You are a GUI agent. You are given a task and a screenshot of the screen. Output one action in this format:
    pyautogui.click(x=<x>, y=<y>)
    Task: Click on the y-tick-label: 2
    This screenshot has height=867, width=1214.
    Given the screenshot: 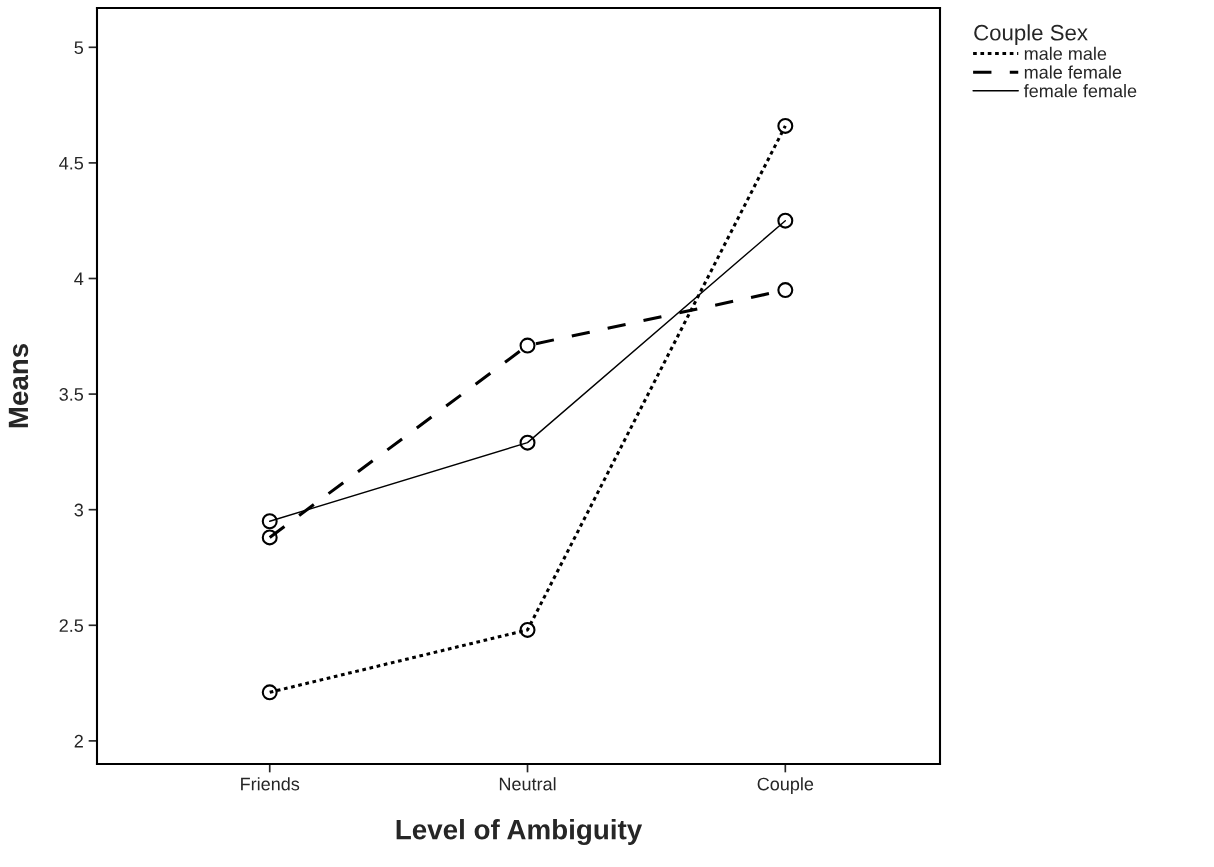 What is the action you would take?
    pyautogui.click(x=78, y=741)
    